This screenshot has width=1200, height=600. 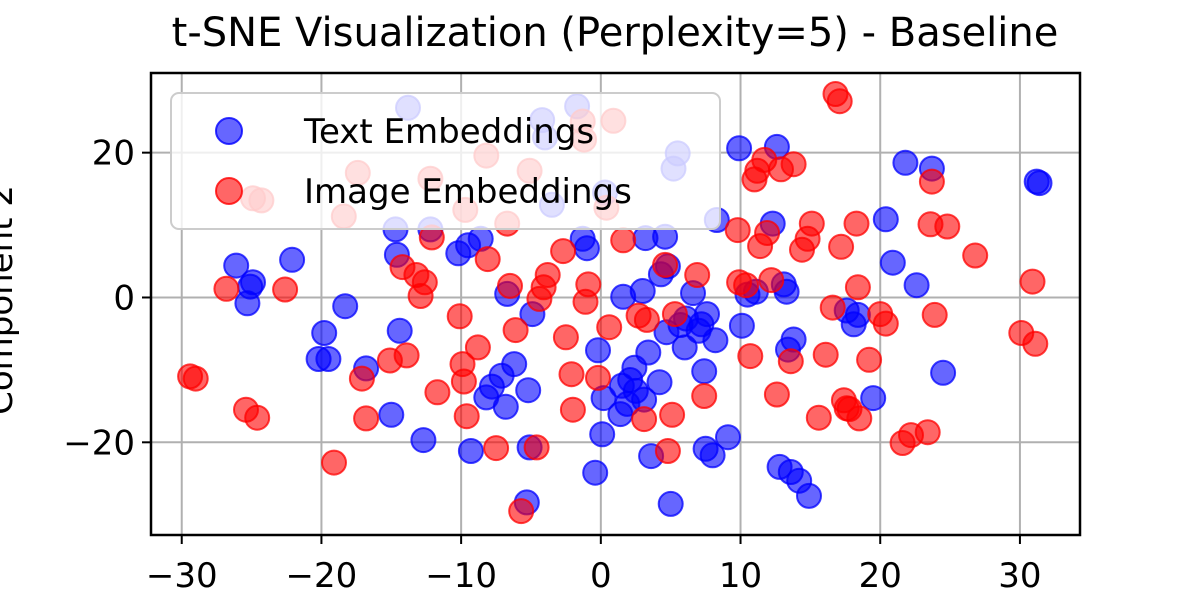 I want to click on y-tick-label: 20, so click(x=113, y=154).